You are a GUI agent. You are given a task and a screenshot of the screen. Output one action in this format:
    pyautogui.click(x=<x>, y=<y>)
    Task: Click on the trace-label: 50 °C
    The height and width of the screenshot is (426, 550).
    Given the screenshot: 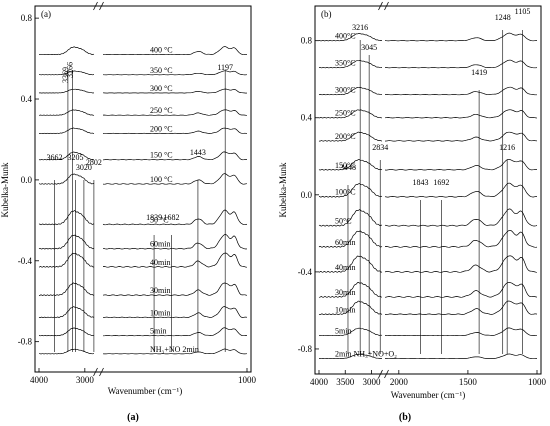 What is the action you would take?
    pyautogui.click(x=159, y=219)
    